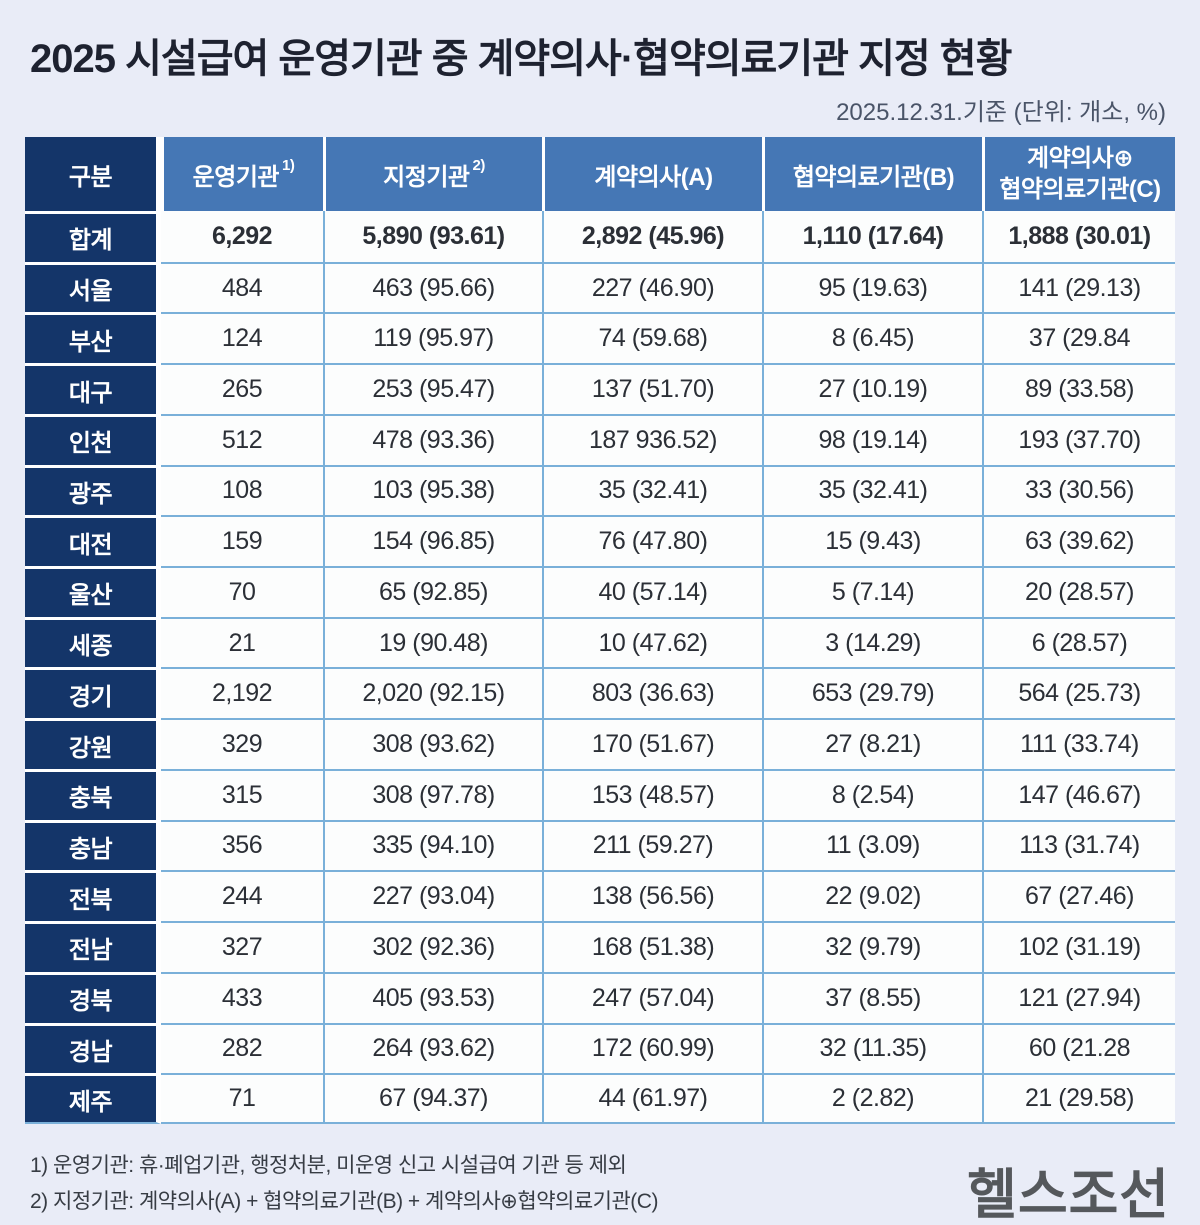  Describe the element at coordinates (93, 1048) in the screenshot. I see `row-header-region: 경남` at that location.